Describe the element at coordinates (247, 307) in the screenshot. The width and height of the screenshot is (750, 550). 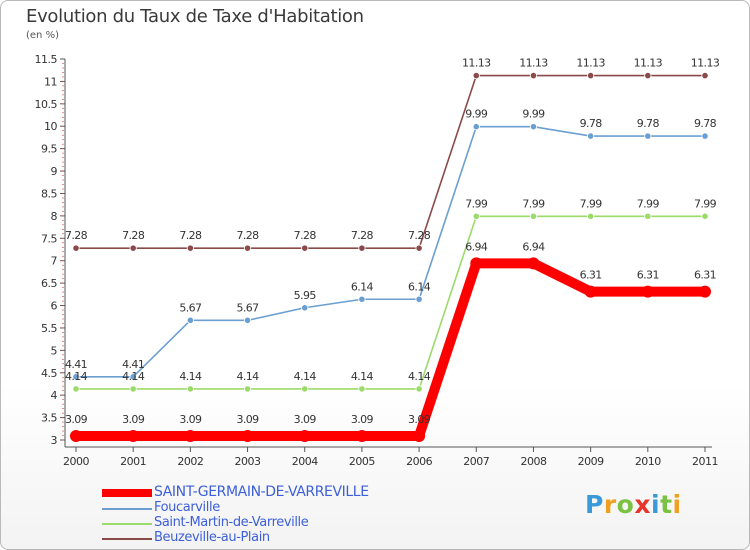
I see `data-label: 5.67` at that location.